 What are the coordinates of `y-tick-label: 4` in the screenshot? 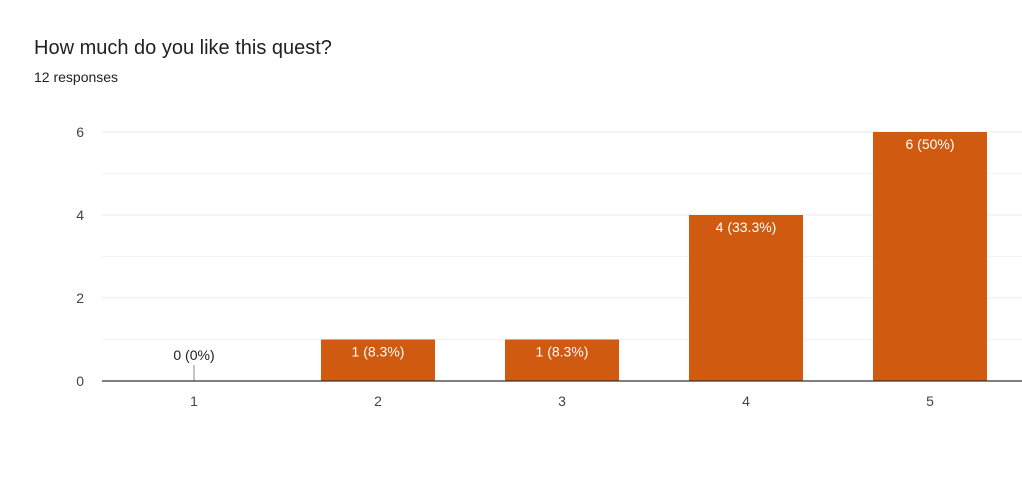 It's located at (80, 215).